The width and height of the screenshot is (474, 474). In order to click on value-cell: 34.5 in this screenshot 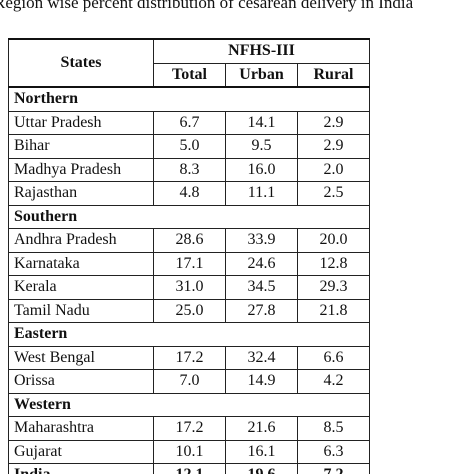, I will do `click(261, 287)`.